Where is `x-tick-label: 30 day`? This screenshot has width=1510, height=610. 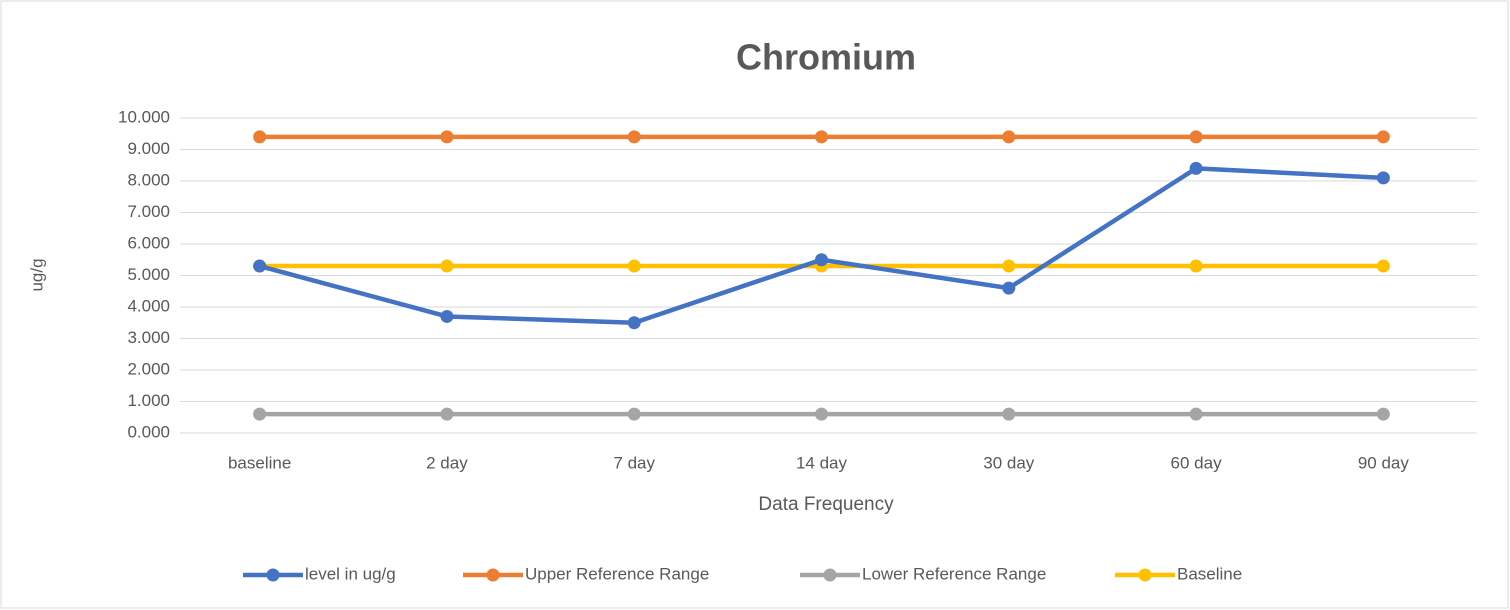 x-tick-label: 30 day is located at coordinates (1009, 462).